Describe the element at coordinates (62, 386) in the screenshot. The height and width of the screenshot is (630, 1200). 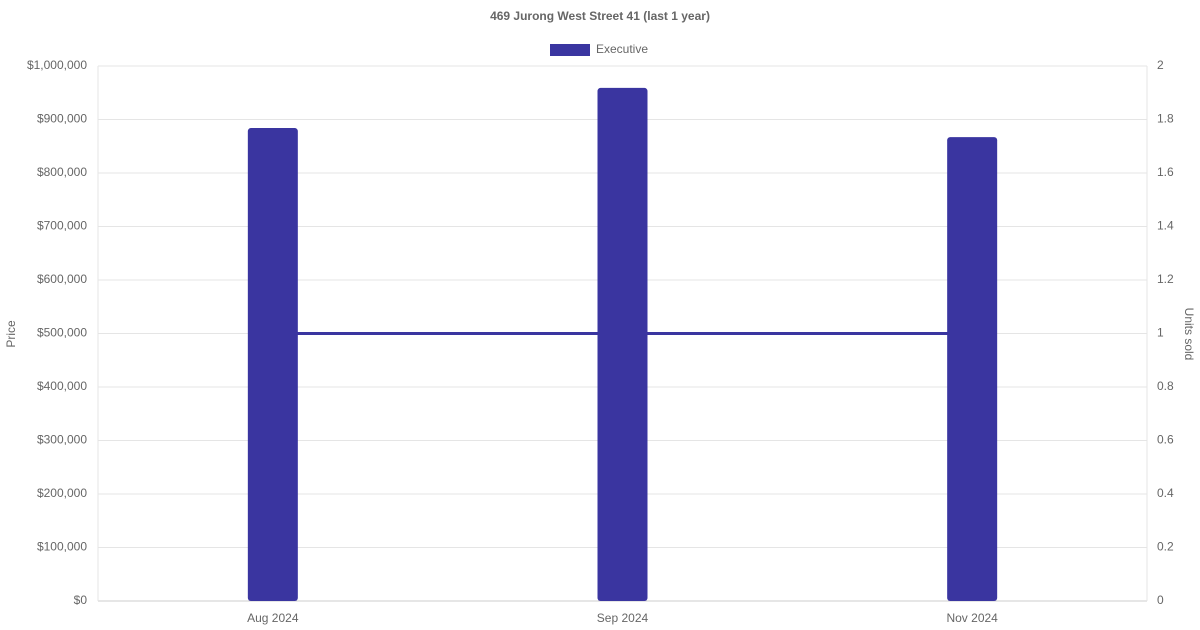
I see `y-tick-label: $400,000` at that location.